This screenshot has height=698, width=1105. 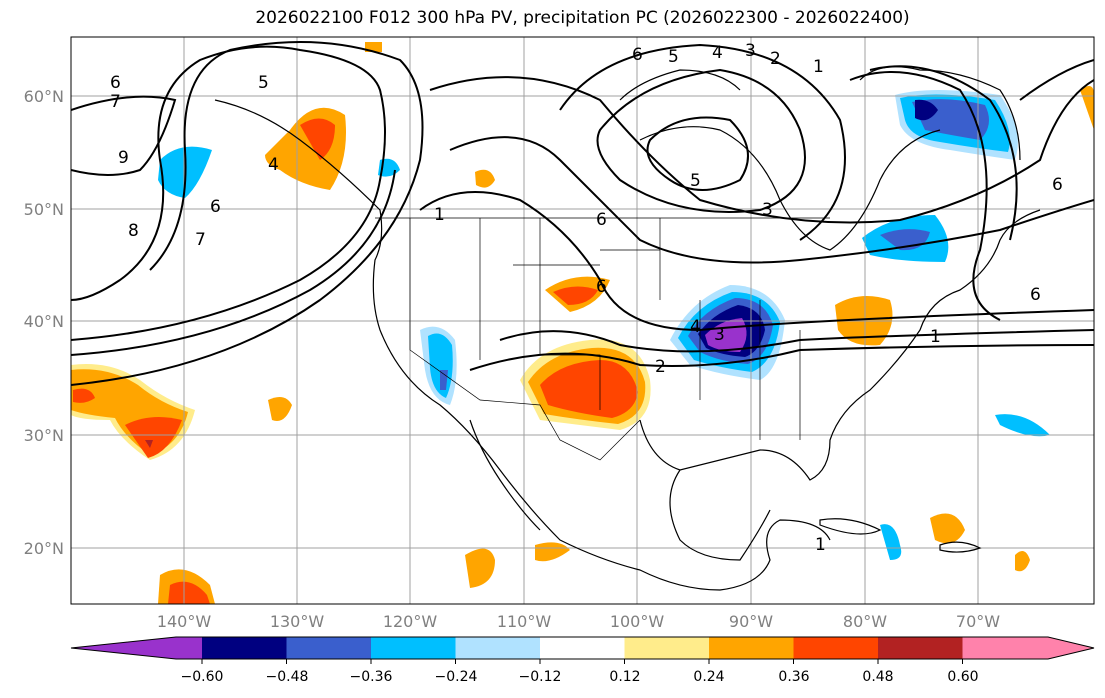 I want to click on lat-label: 20°N, so click(x=44, y=548).